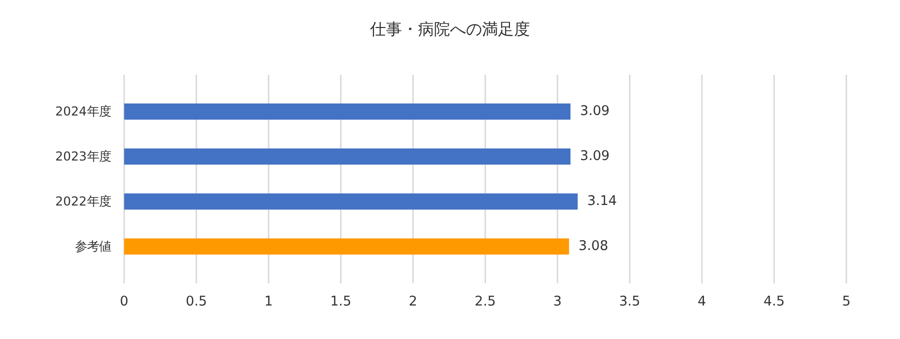  Describe the element at coordinates (413, 302) in the screenshot. I see `x-tick-label: 2` at that location.